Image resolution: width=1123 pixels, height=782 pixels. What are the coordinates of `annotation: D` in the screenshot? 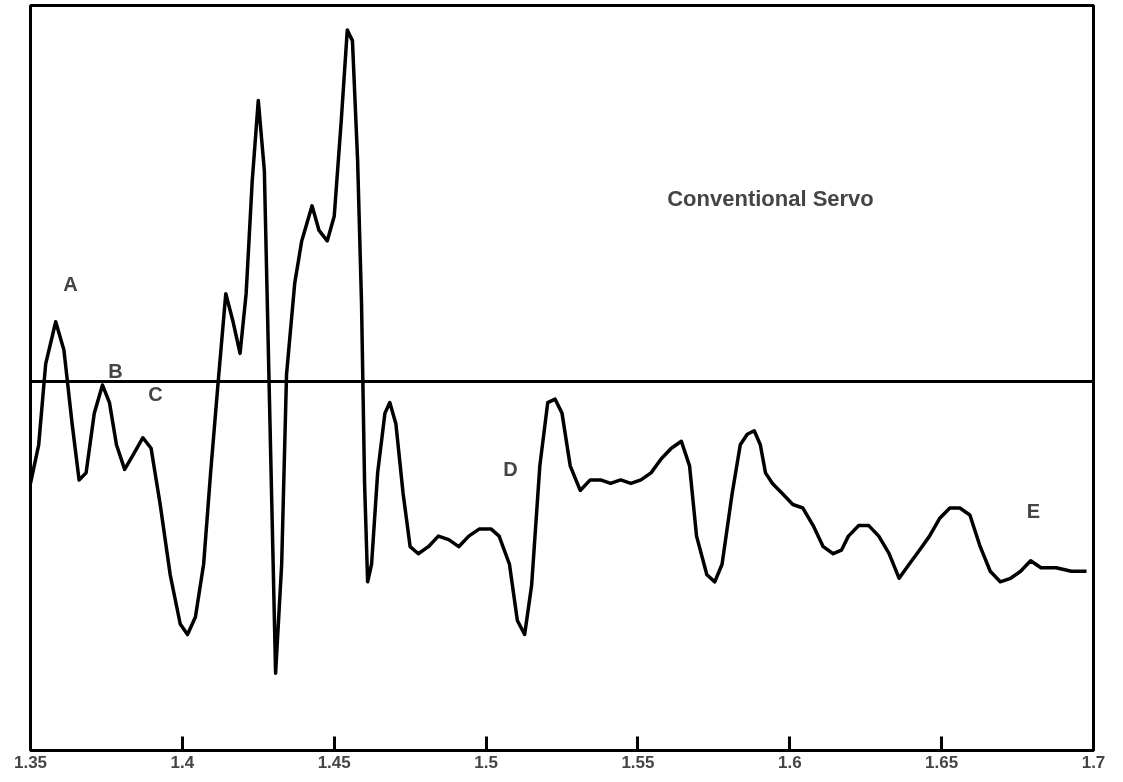 It's located at (510, 468).